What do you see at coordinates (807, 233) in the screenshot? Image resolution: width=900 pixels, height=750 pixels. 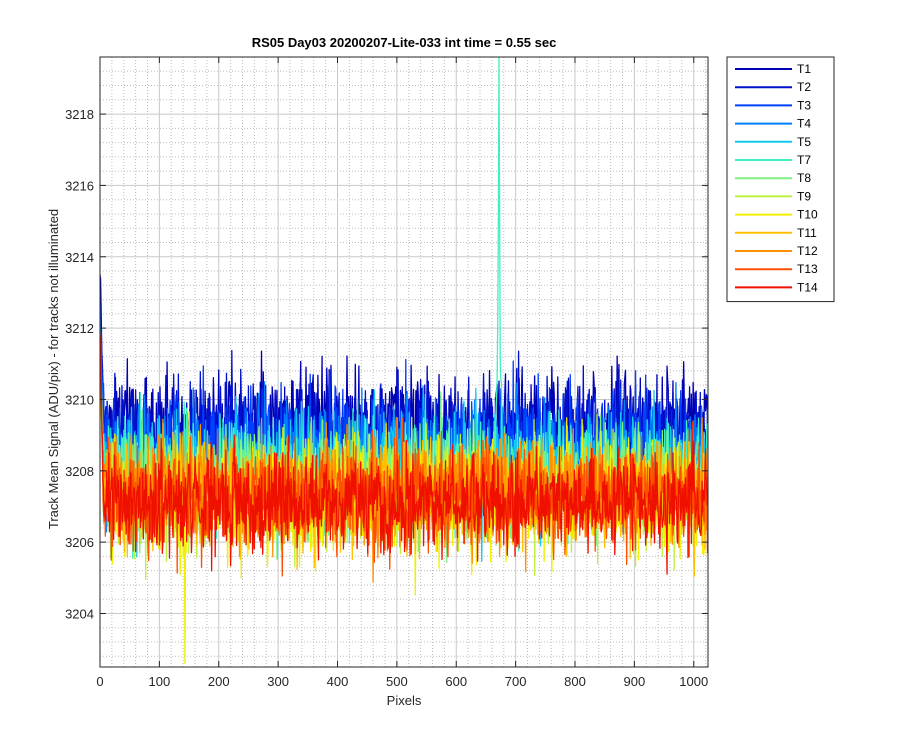 I see `legend-label-T11: T11` at bounding box center [807, 233].